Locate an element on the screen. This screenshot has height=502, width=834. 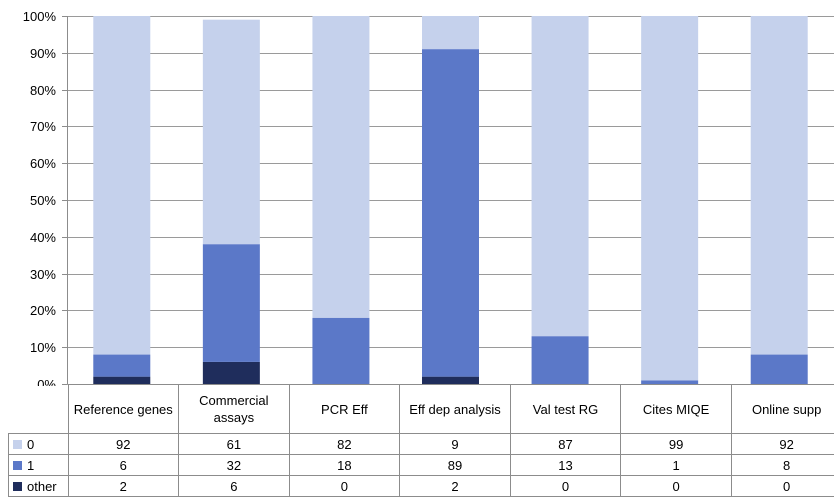
data-value: 1 is located at coordinates (676, 465).